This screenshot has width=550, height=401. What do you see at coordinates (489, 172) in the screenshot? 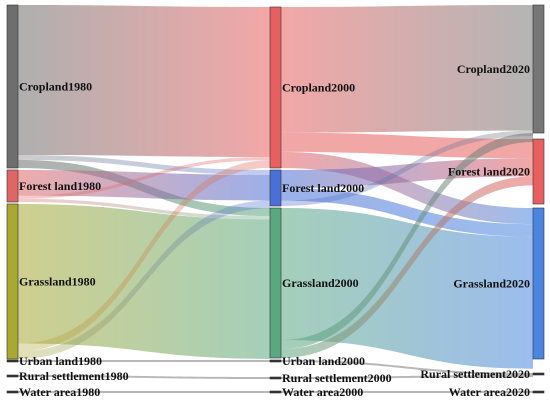
I see `node-label-forest2020: Forest land2020` at bounding box center [489, 172].